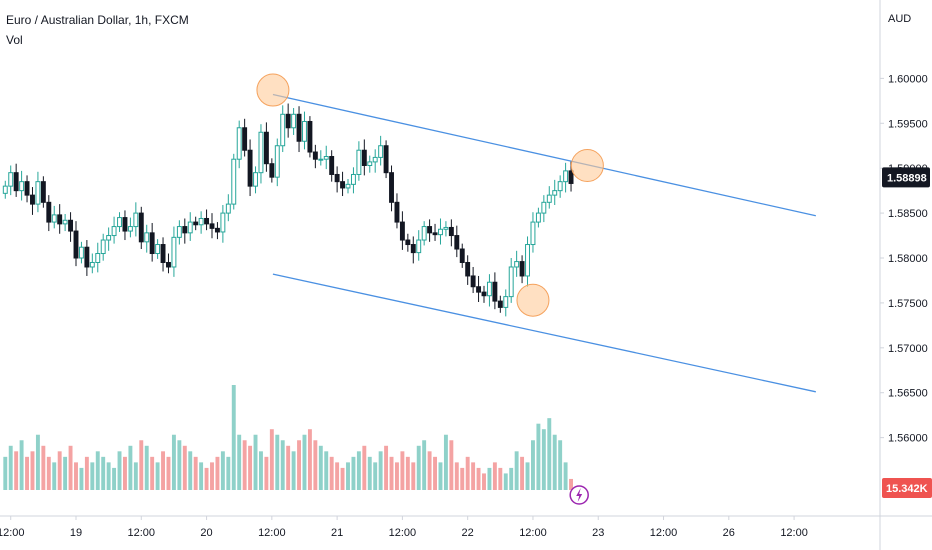  I want to click on channel-line-upper, so click(544, 155).